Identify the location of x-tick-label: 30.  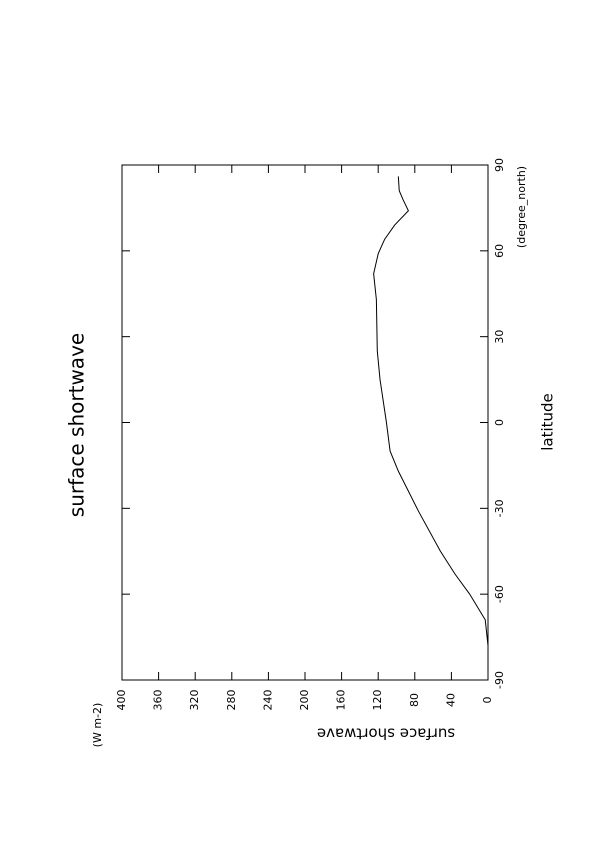
(499, 337).